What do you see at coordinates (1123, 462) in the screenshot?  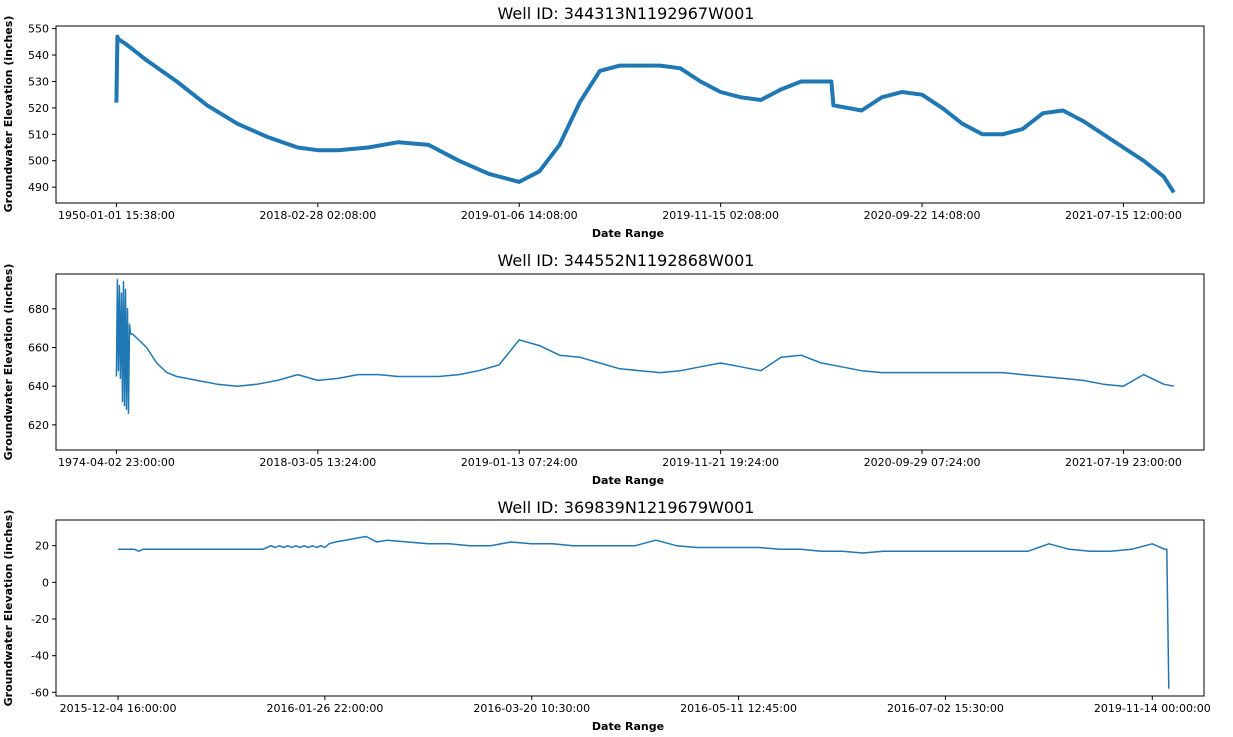 I see `x-tick-label: 2021-07-19 23:00:00` at bounding box center [1123, 462].